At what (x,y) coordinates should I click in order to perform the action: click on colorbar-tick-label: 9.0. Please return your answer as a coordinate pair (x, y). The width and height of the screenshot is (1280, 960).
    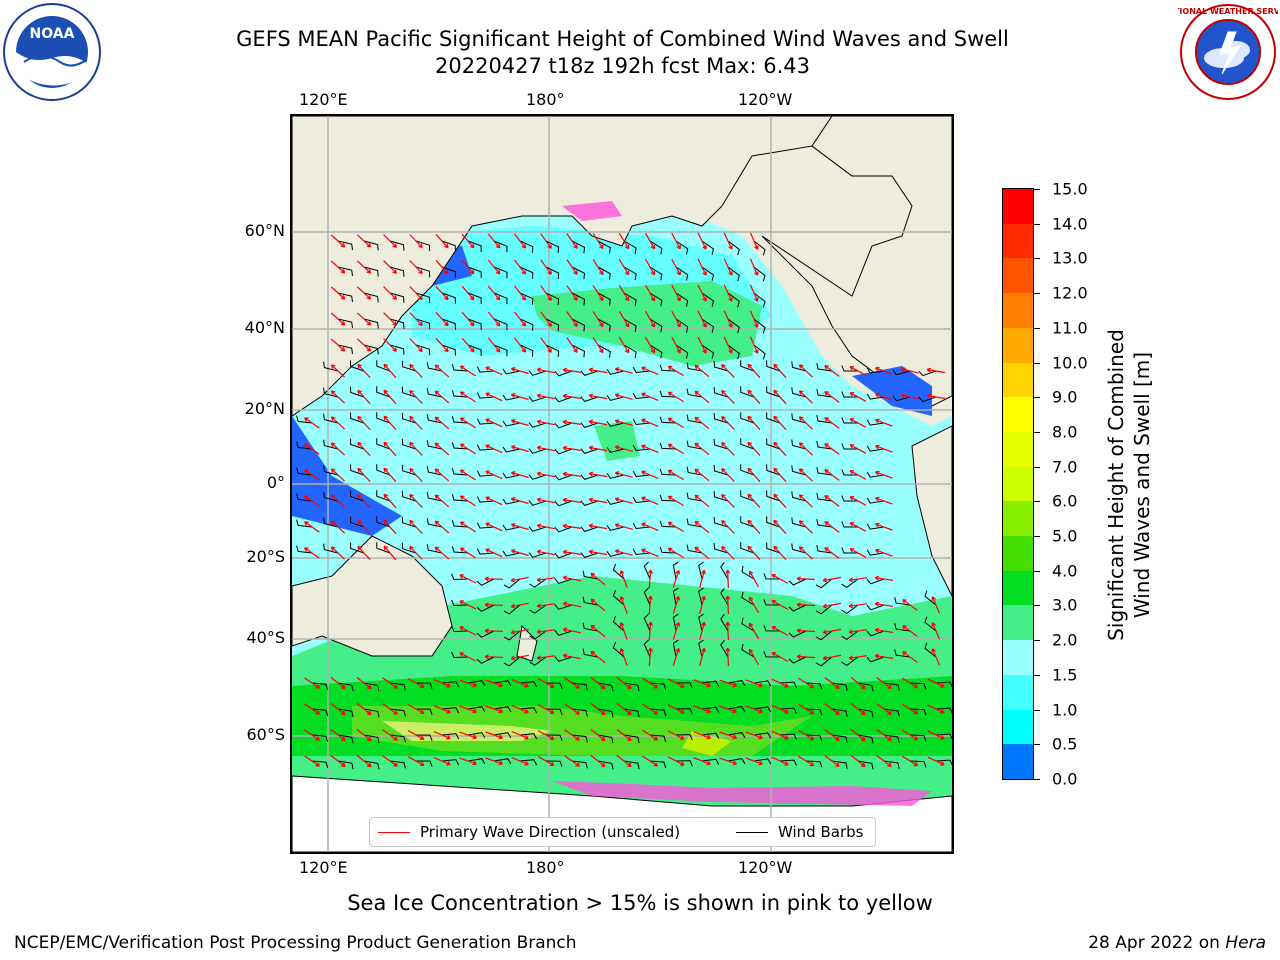
    Looking at the image, I should click on (1065, 397).